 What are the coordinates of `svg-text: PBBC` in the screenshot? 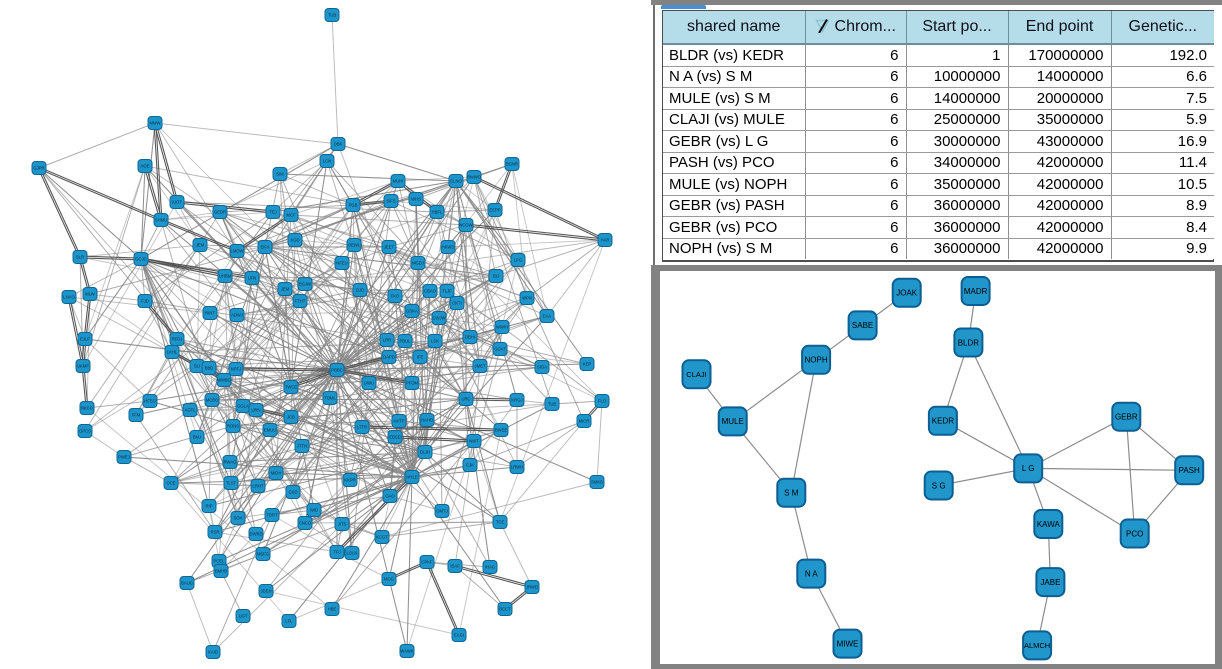 It's located at (336, 370).